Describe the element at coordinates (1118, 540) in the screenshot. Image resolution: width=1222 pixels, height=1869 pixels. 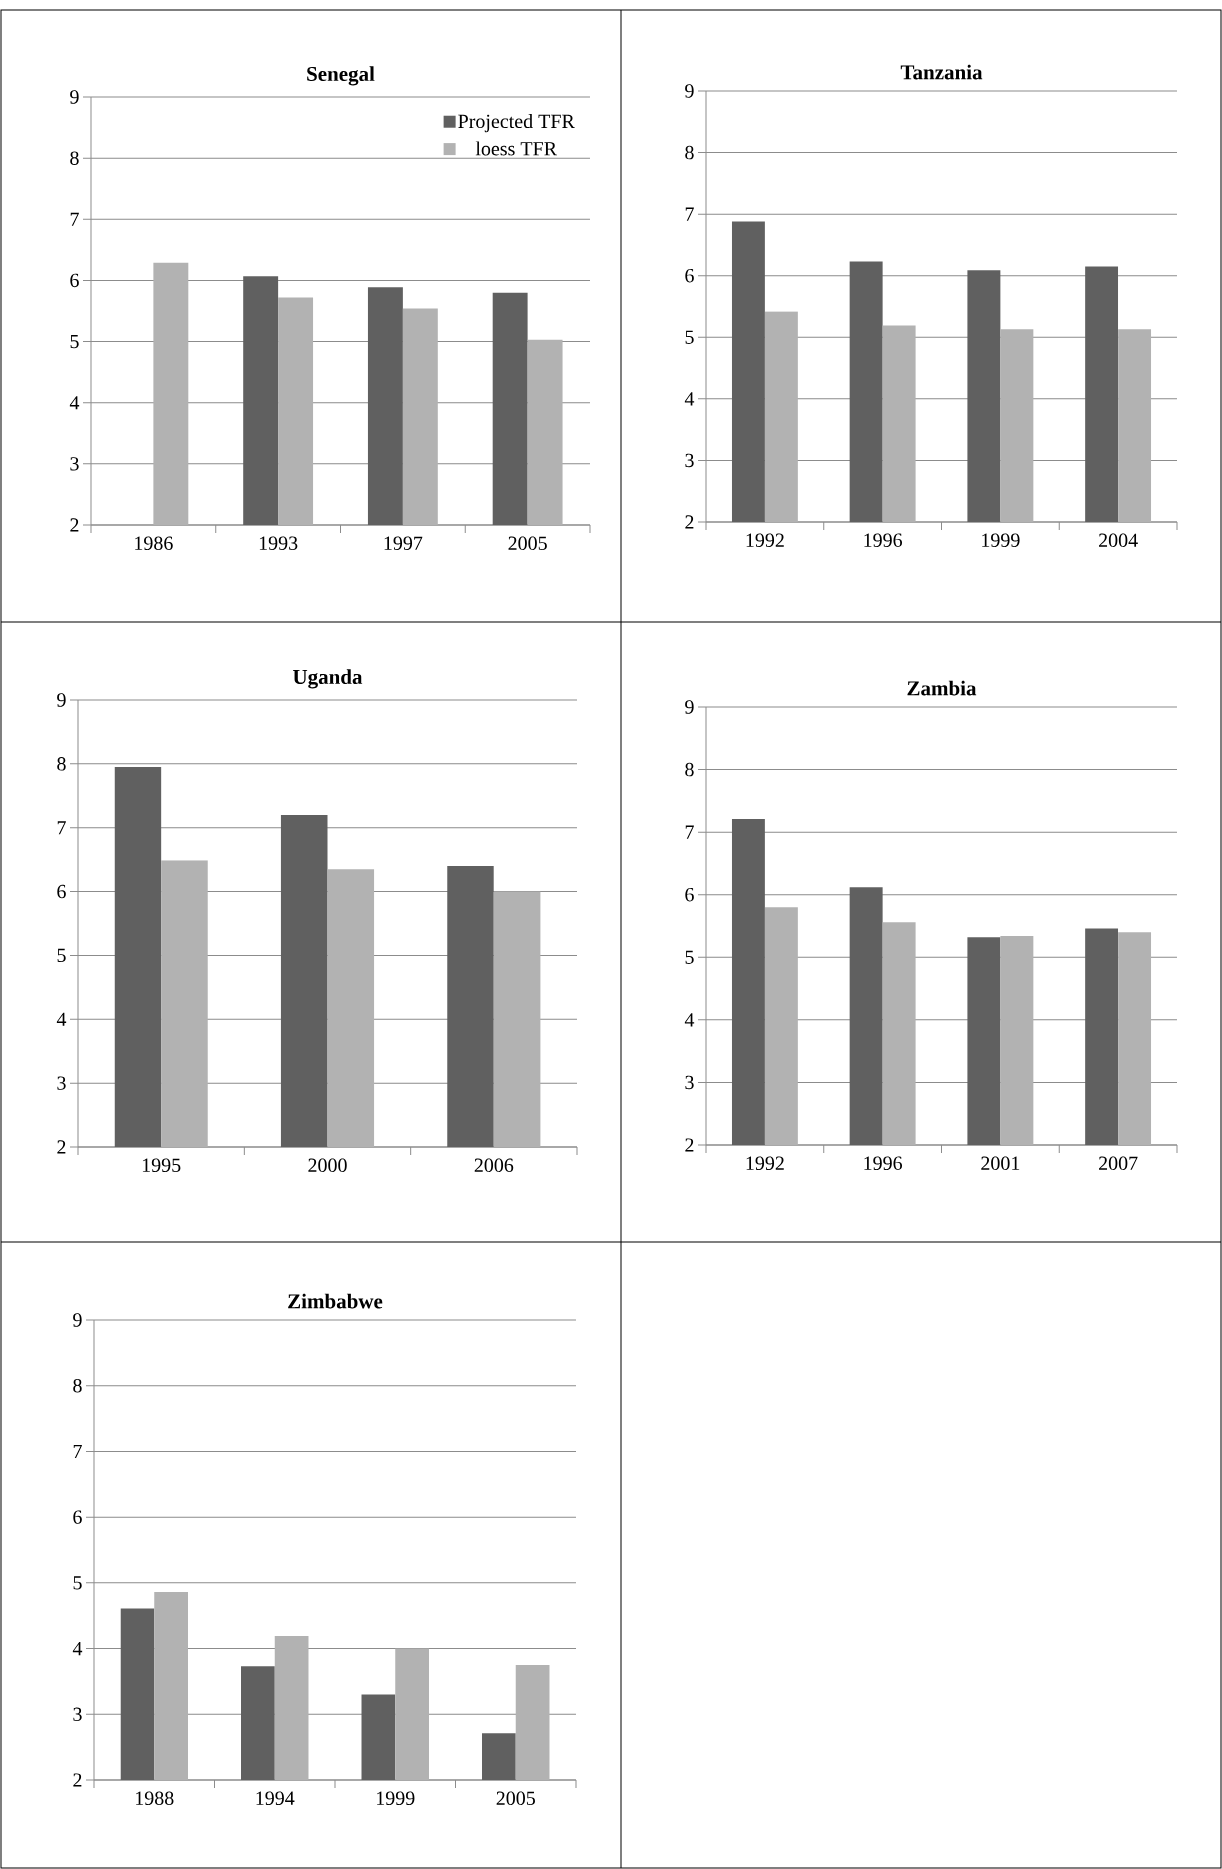
I see `x-tick-label: 2004` at that location.